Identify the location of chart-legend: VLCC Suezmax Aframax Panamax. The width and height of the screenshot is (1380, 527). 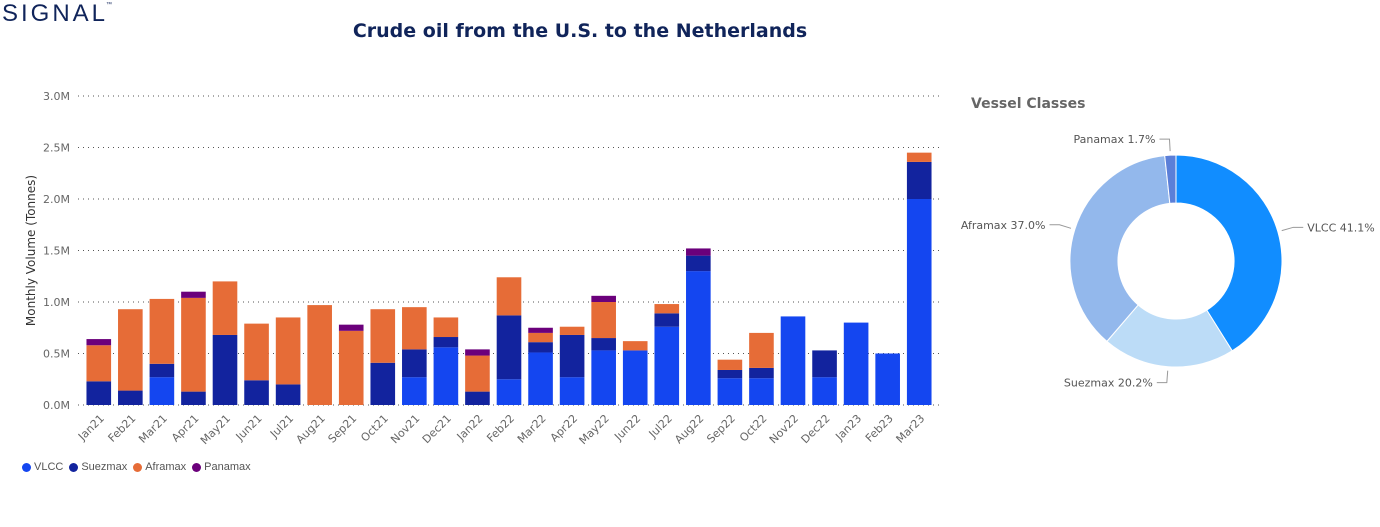
(136, 467).